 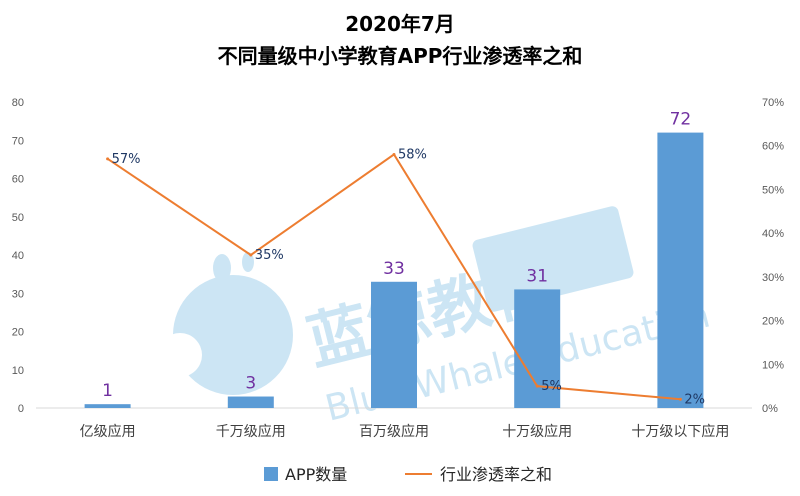 What do you see at coordinates (18, 218) in the screenshot?
I see `y-left-tick-label: 50` at bounding box center [18, 218].